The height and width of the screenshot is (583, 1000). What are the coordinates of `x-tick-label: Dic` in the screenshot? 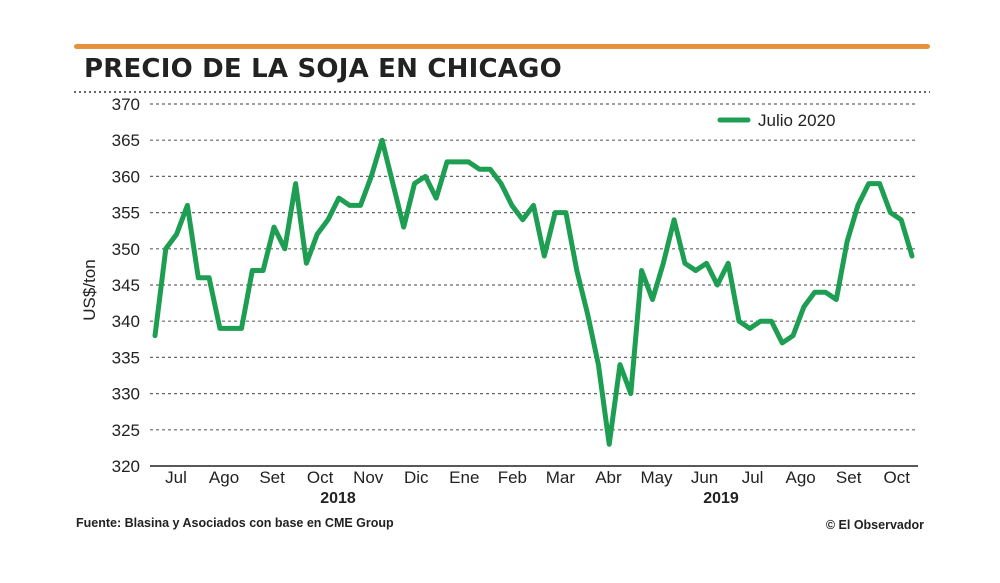 It's located at (416, 477).